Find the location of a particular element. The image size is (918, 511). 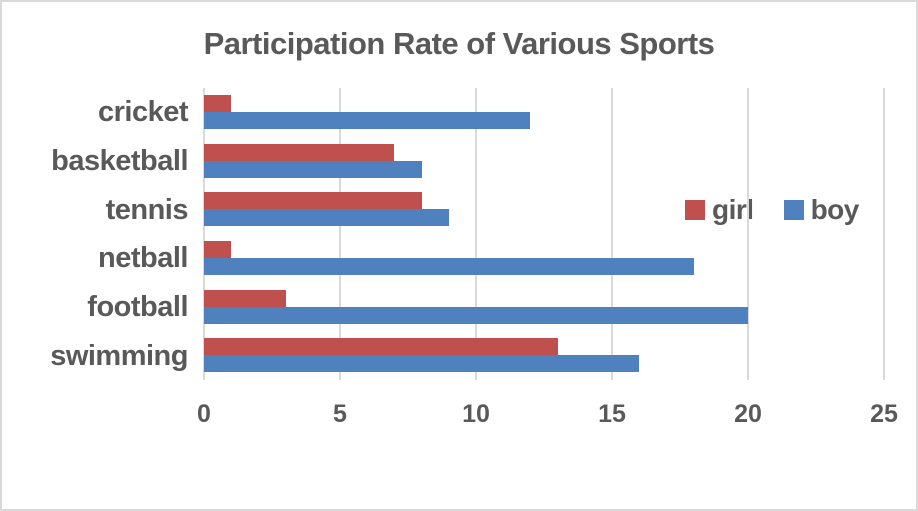

bar-girl-cricket is located at coordinates (218, 103).